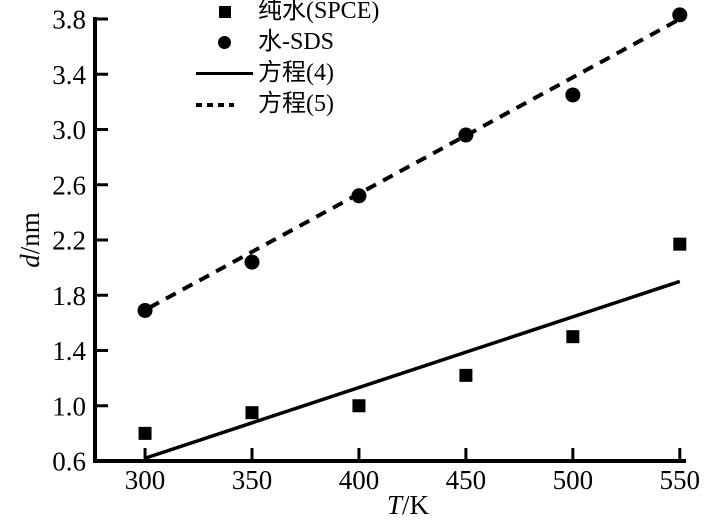 The height and width of the screenshot is (523, 723). Describe the element at coordinates (69, 351) in the screenshot. I see `y-tick-label: 1.4` at that location.